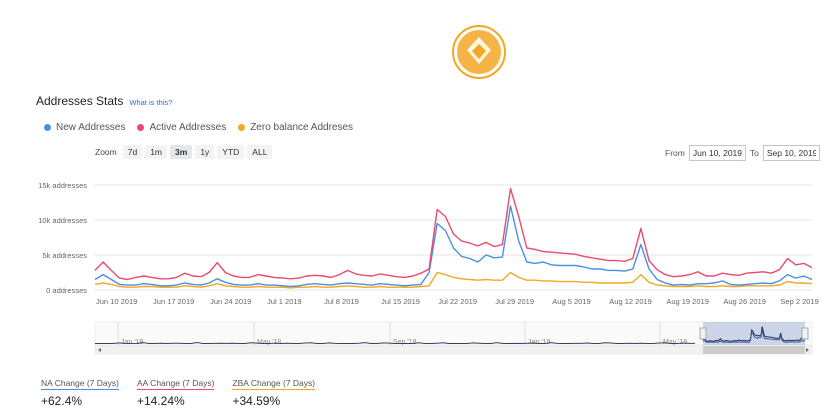 Image resolution: width=831 pixels, height=419 pixels. Describe the element at coordinates (675, 153) in the screenshot. I see `from-label: From` at that location.